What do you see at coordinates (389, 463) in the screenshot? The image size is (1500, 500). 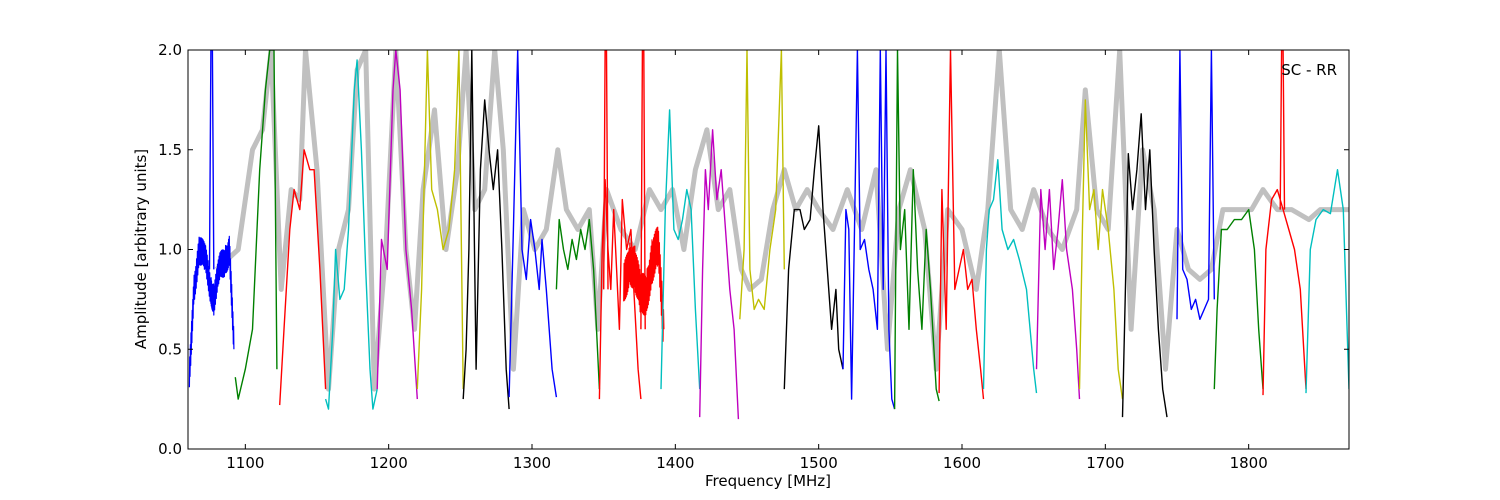 I see `x-tick-label: 1200` at bounding box center [389, 463].